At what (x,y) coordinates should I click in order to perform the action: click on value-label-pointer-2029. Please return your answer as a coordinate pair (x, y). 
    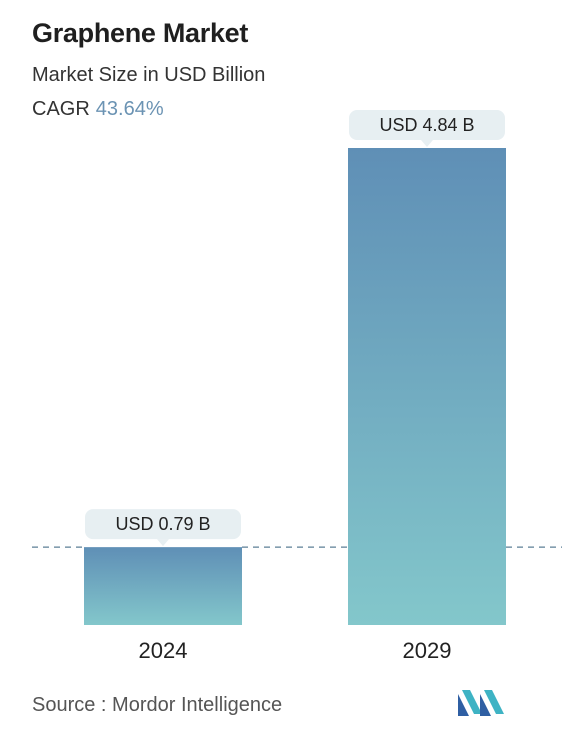
    Looking at the image, I should click on (427, 143).